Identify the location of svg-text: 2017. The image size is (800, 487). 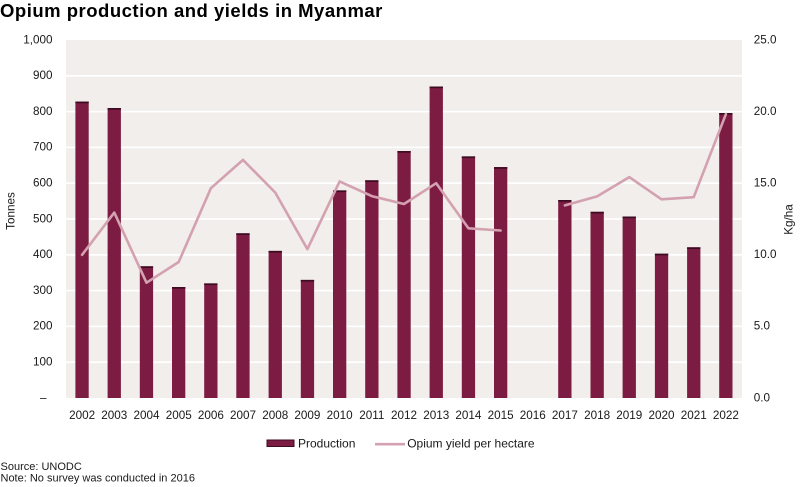
(565, 415).